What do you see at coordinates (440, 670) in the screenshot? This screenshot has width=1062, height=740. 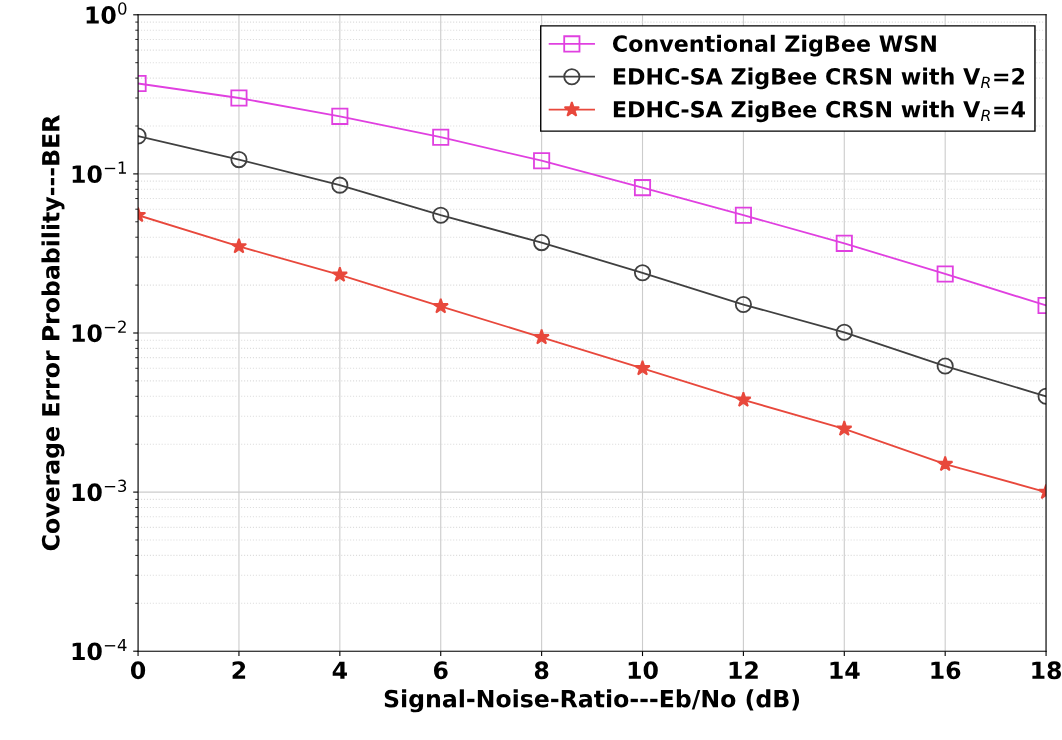 I see `x-tick-label: 6` at bounding box center [440, 670].